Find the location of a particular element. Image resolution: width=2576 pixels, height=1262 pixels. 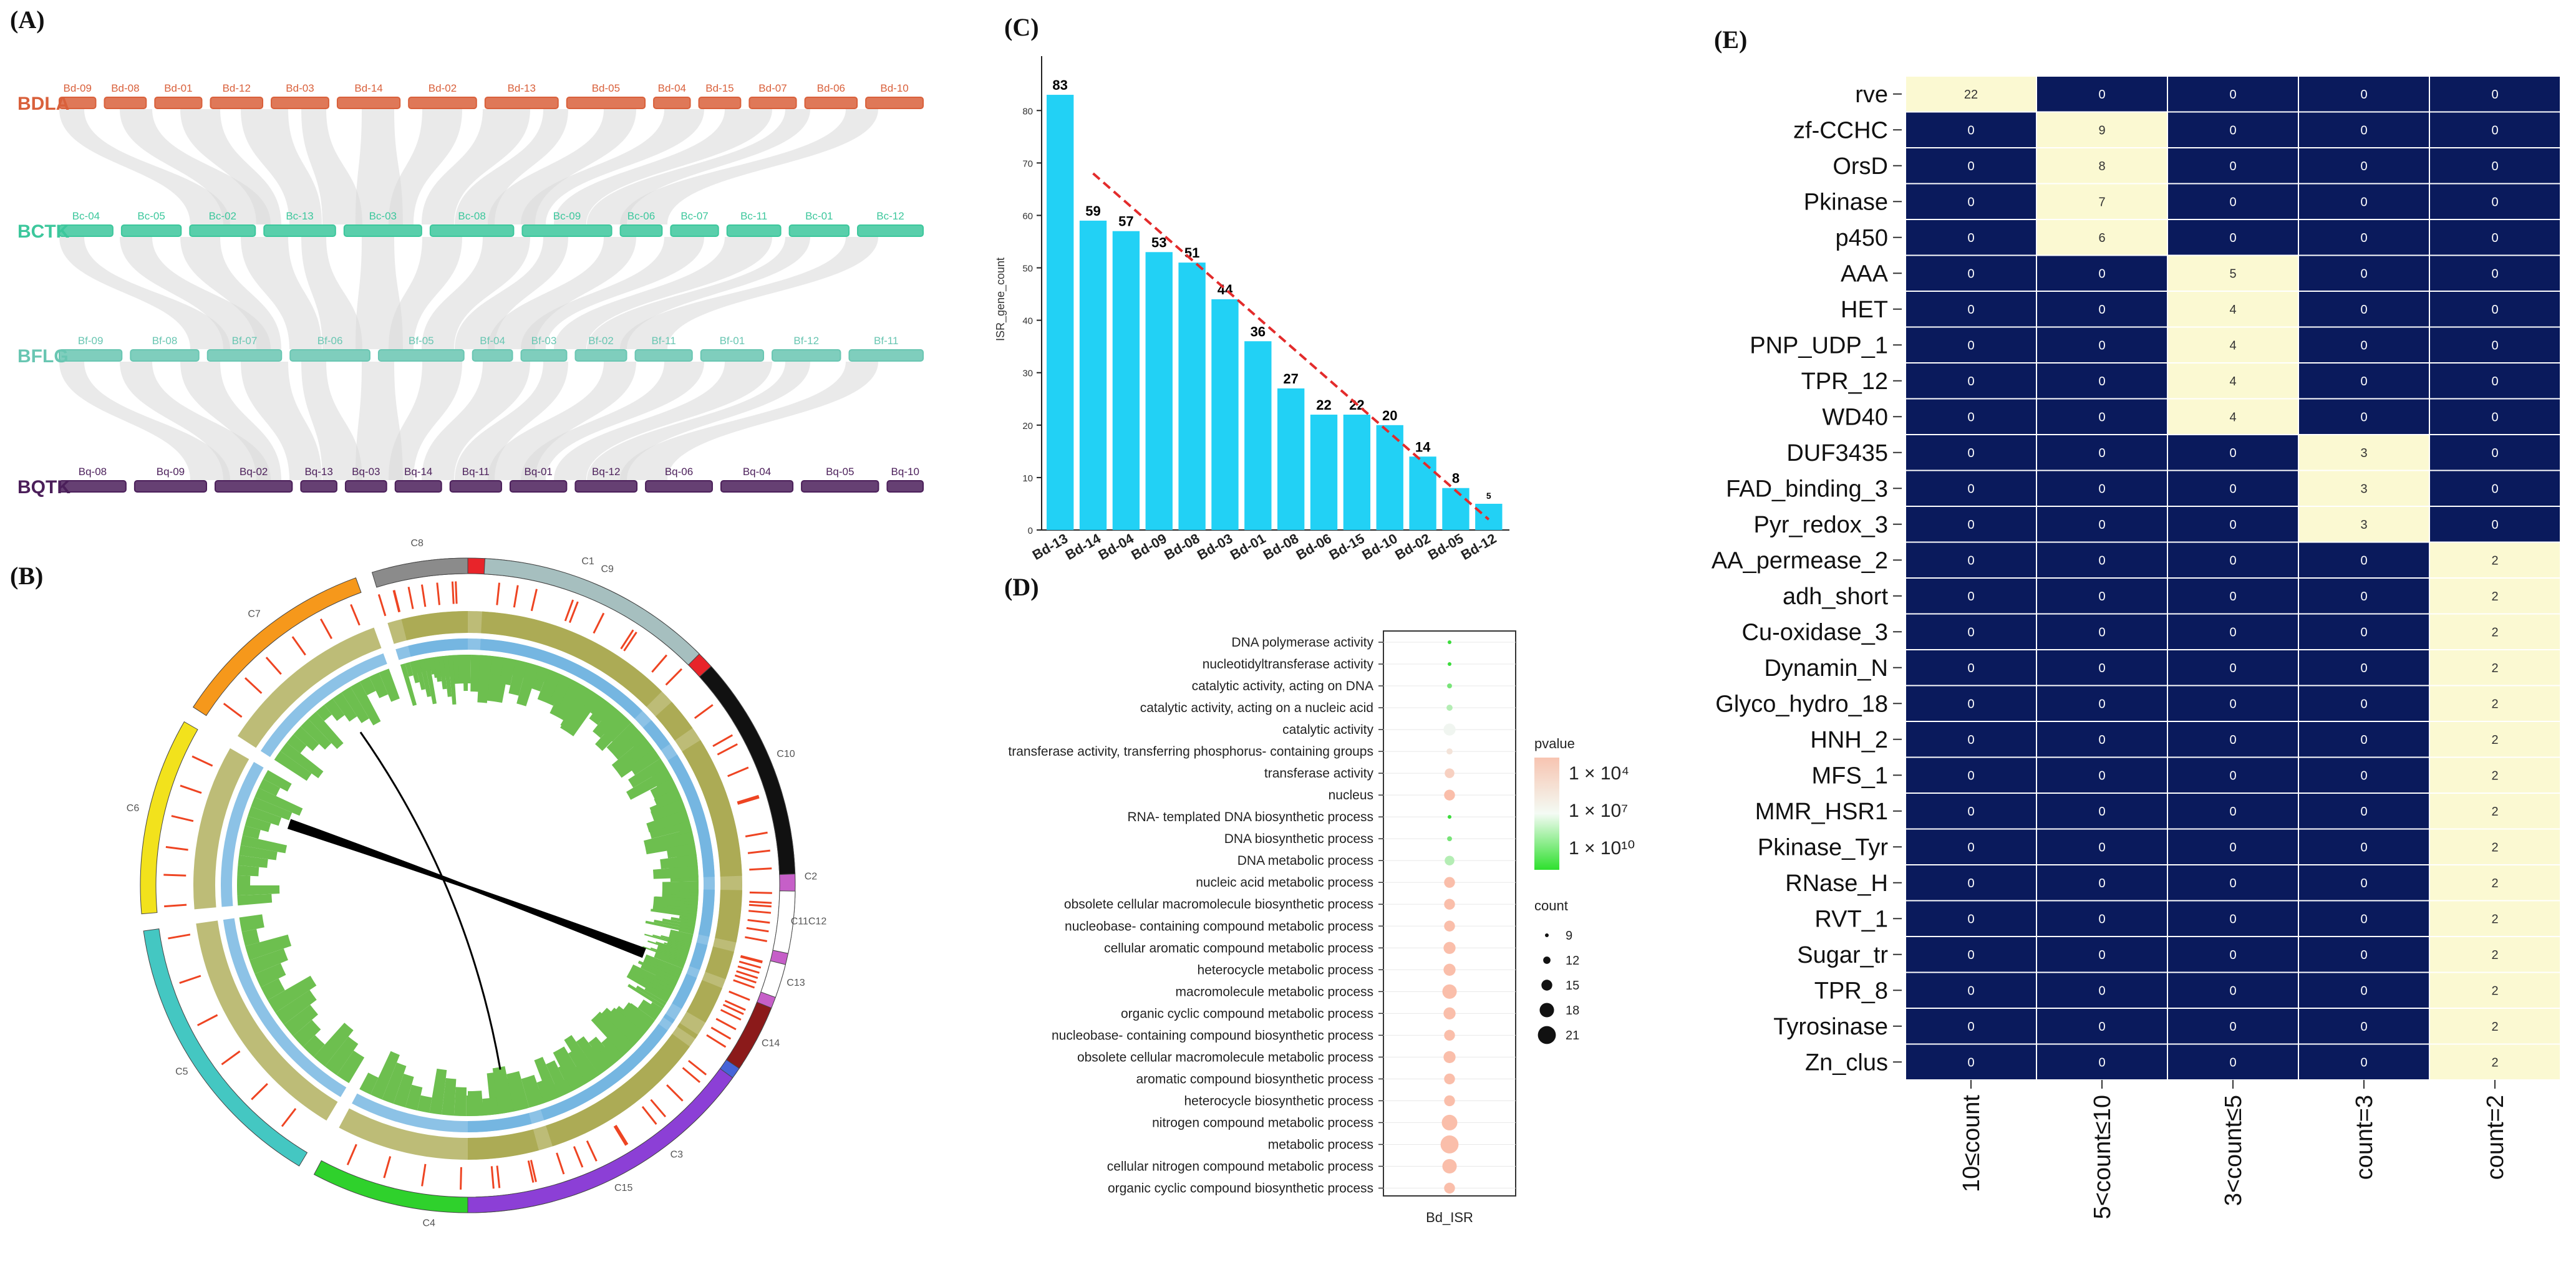

heatmap-cell-value: 5 is located at coordinates (2232, 274).